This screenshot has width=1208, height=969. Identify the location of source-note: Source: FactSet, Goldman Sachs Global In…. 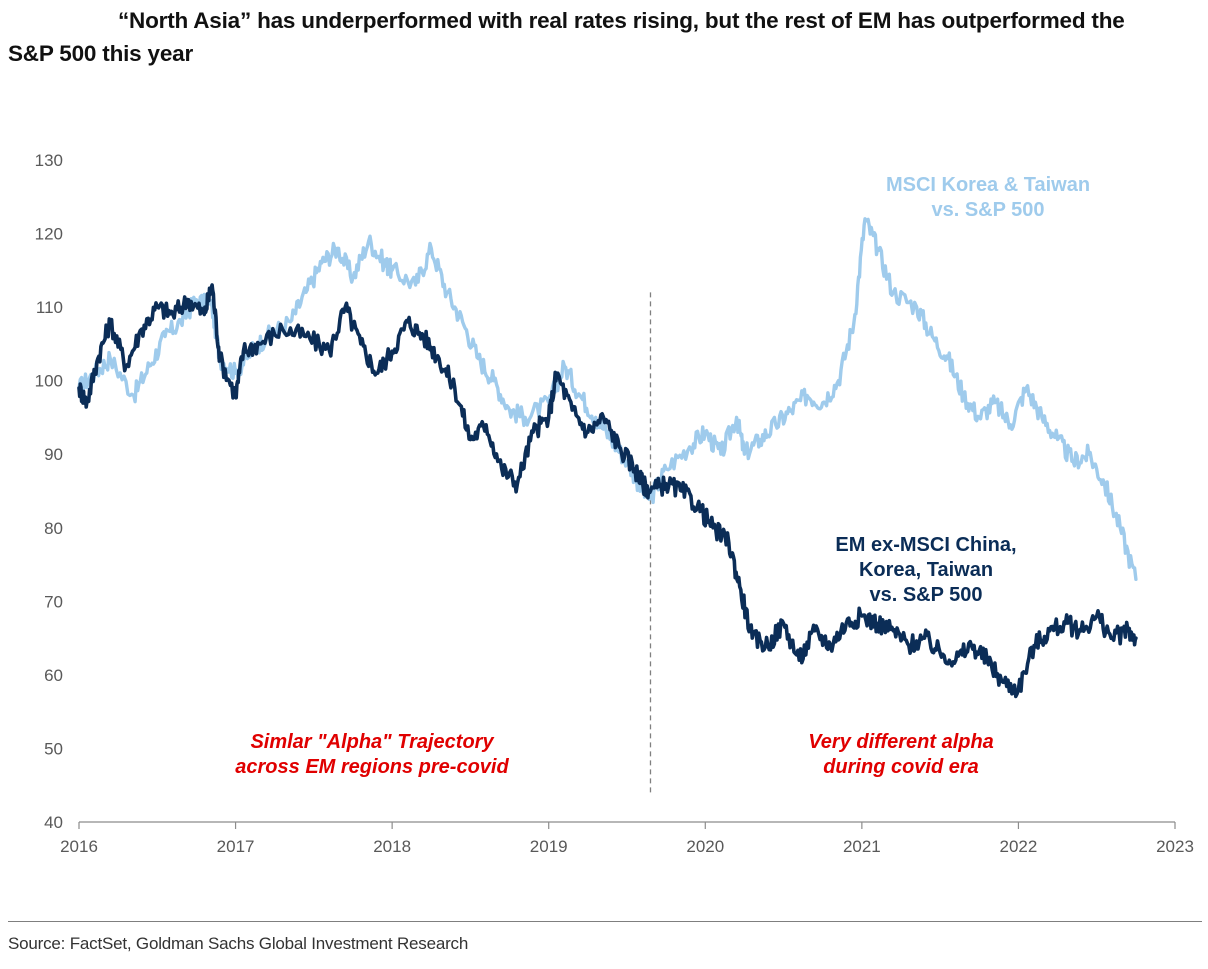
(238, 943).